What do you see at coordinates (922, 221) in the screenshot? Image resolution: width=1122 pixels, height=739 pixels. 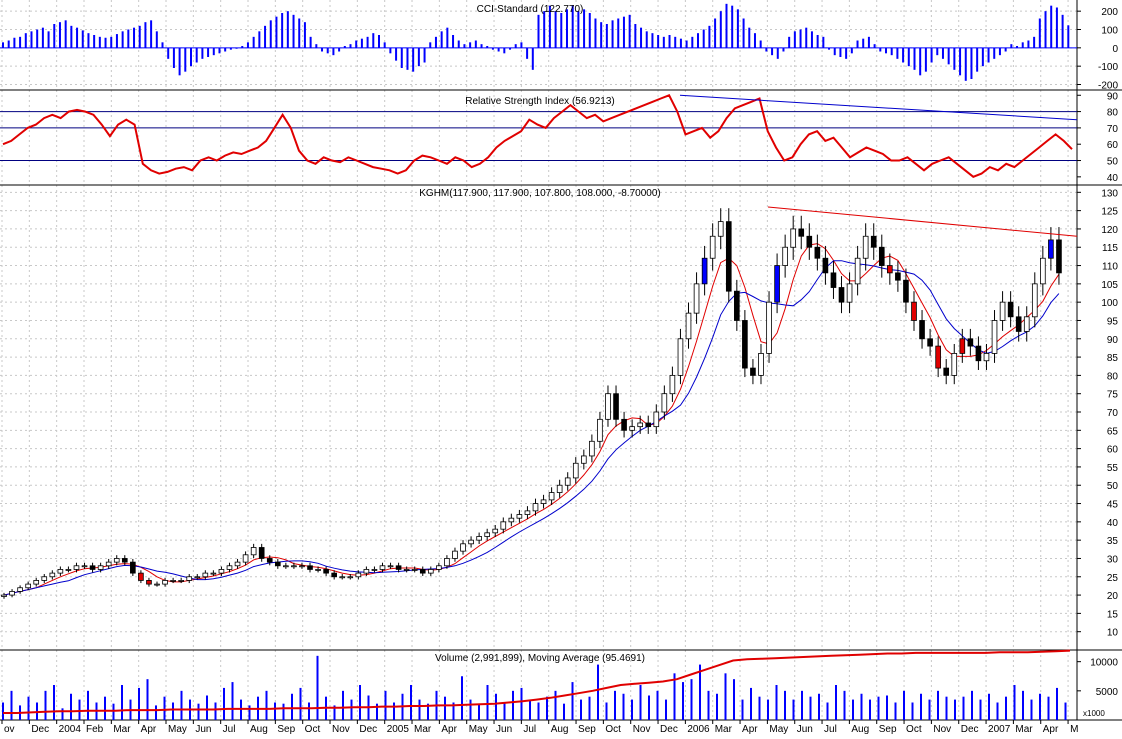 I see `price-trendline` at bounding box center [922, 221].